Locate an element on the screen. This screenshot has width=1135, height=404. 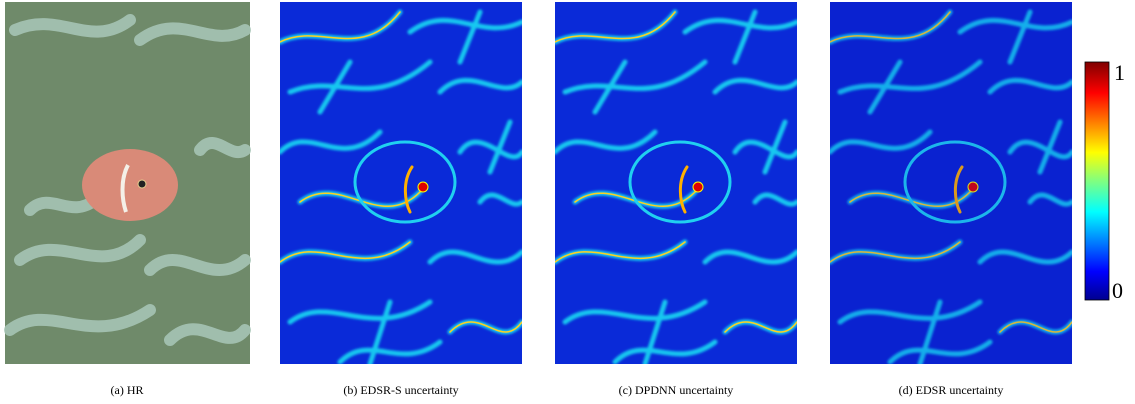
colorbar-min: 0 is located at coordinates (1117, 290).